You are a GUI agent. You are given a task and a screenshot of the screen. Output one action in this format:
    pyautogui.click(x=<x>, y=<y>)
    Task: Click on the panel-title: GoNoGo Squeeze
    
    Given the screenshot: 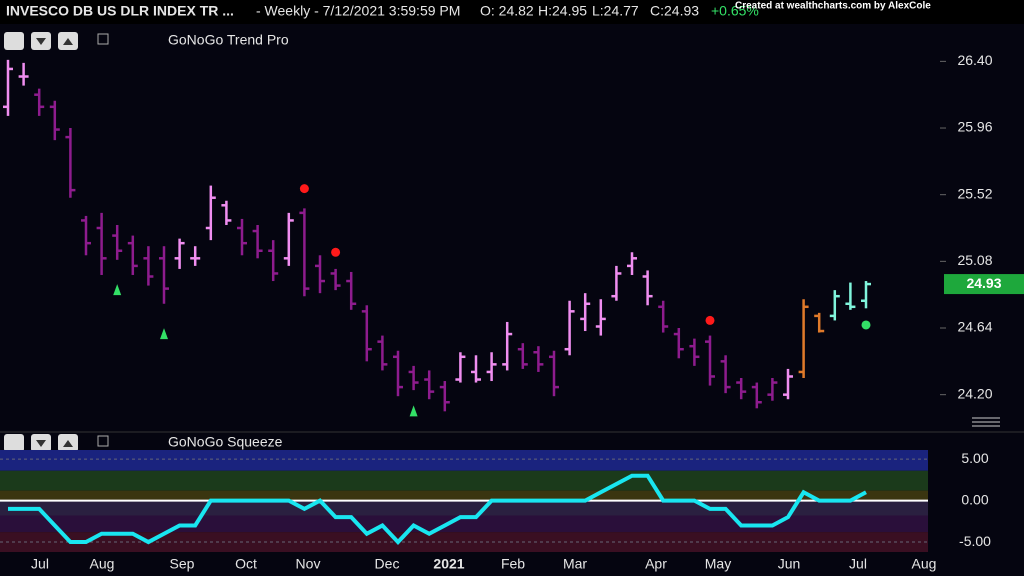 What is the action you would take?
    pyautogui.click(x=225, y=442)
    